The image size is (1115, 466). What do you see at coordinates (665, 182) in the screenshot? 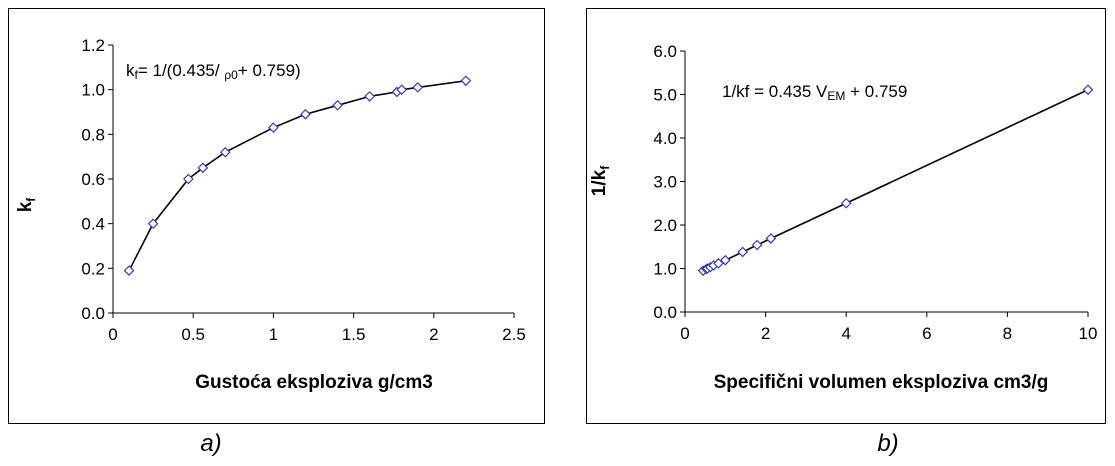
I see `y-tick-label: 3.0` at bounding box center [665, 182].